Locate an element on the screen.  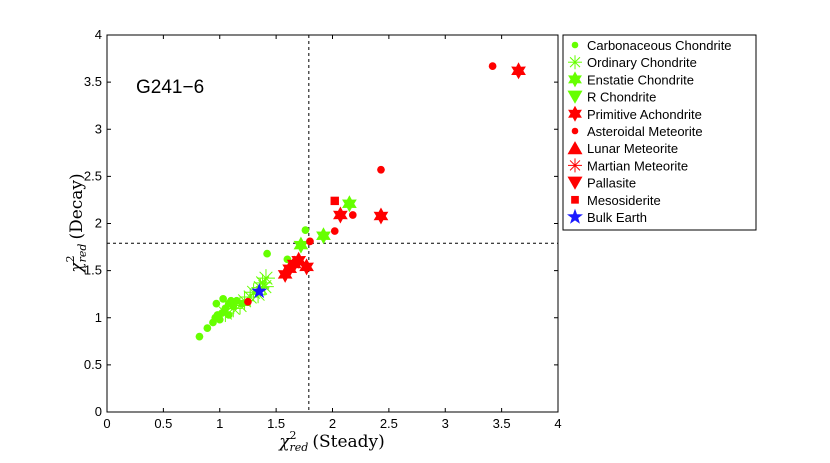
legend-label-primitive-achondrite: Primitive Achondrite is located at coordinates (644, 114).